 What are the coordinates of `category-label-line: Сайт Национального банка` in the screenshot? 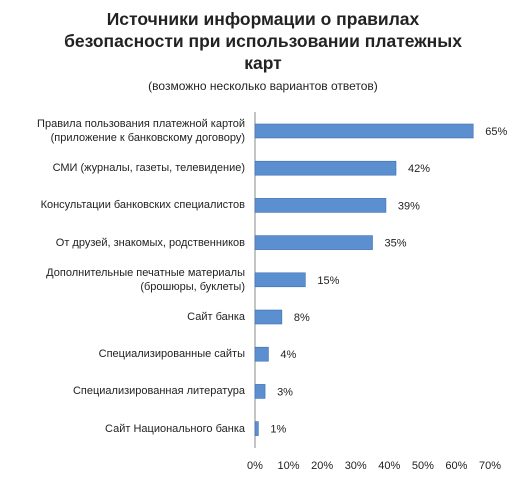 It's located at (175, 428).